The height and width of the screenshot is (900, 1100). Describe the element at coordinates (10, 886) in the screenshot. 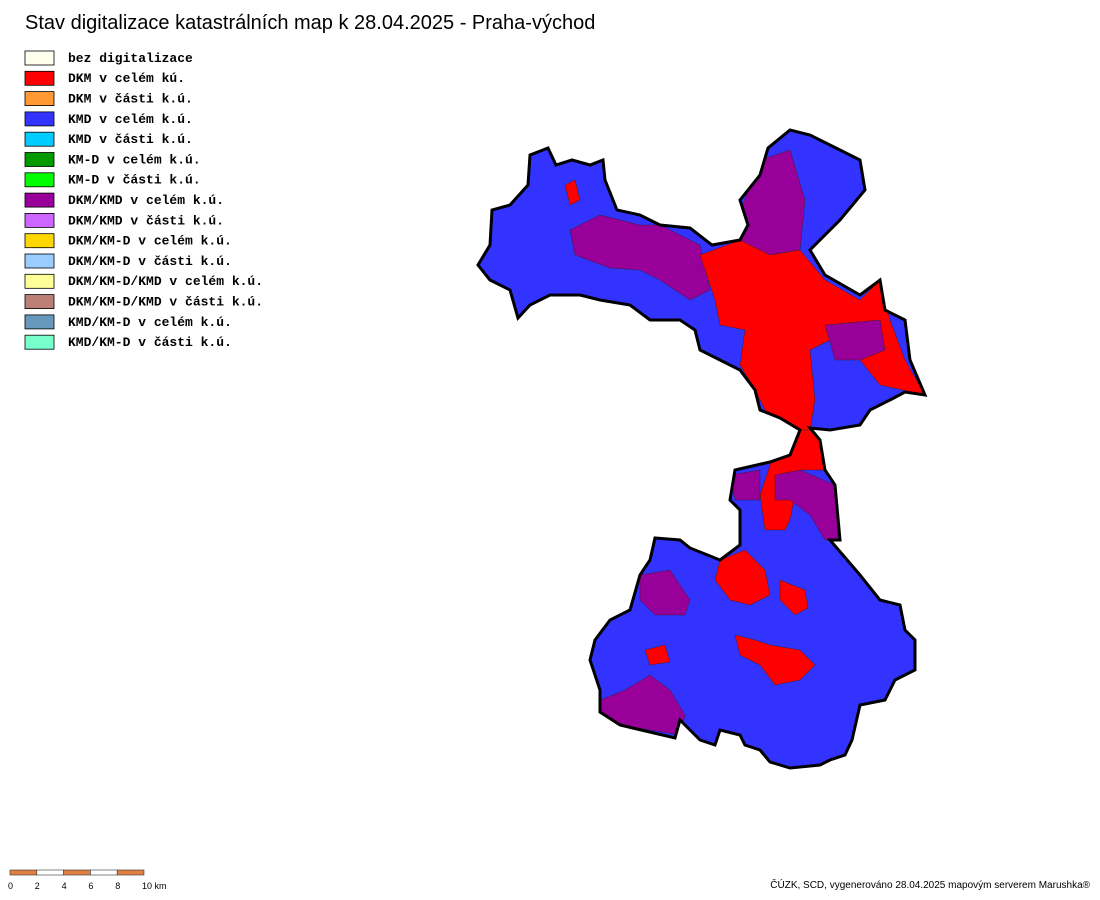

I see `scale-label: 0` at that location.